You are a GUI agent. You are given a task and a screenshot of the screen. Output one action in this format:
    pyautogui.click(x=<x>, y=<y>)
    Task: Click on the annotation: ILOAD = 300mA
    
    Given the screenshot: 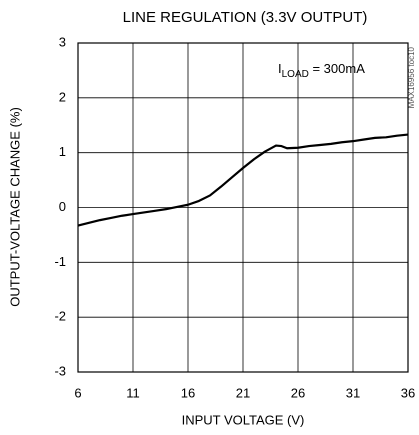 What is the action you would take?
    pyautogui.click(x=321, y=70)
    